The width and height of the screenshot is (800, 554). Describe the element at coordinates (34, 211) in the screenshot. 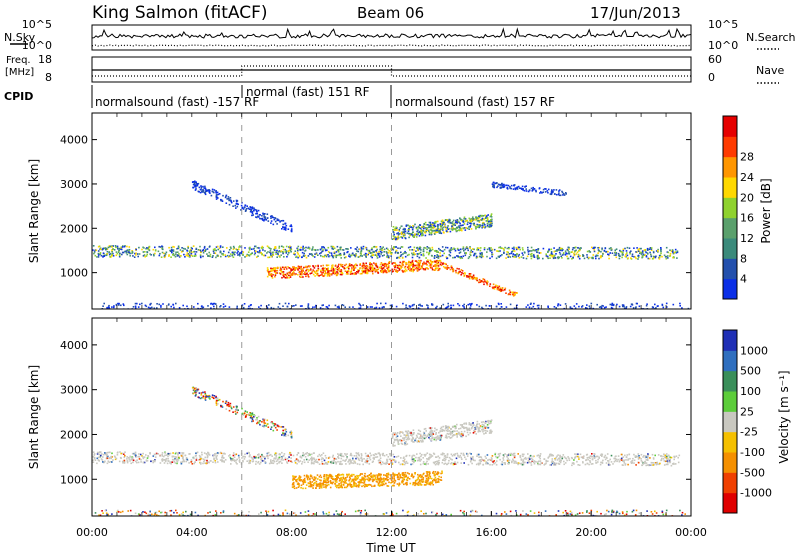

I see `power-ylabel: Slant Range [km]` at that location.